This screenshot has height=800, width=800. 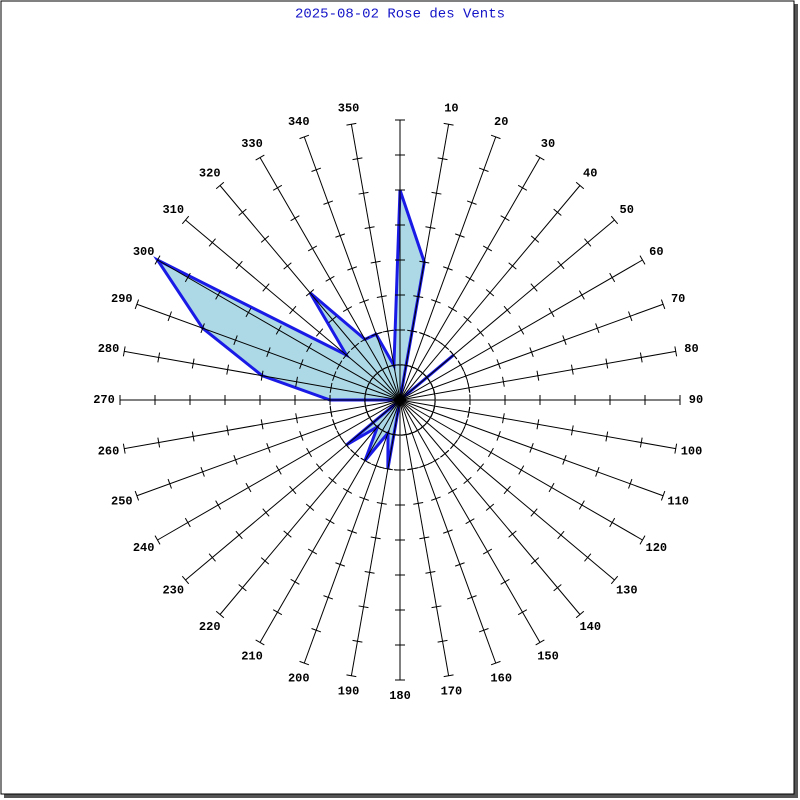 I want to click on direction-label: 80, so click(x=691, y=349).